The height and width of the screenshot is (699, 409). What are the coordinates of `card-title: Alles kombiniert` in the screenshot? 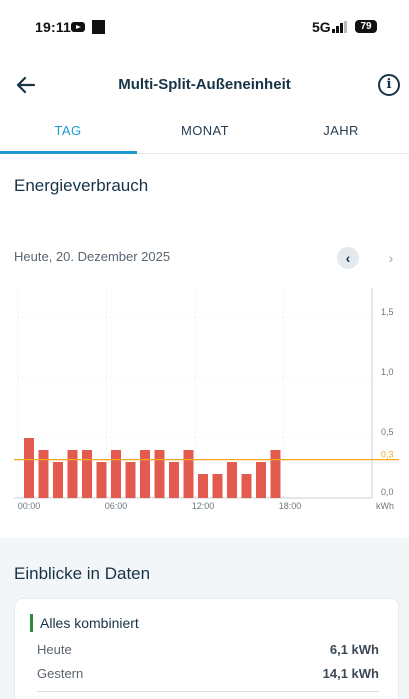 It's located at (84, 623).